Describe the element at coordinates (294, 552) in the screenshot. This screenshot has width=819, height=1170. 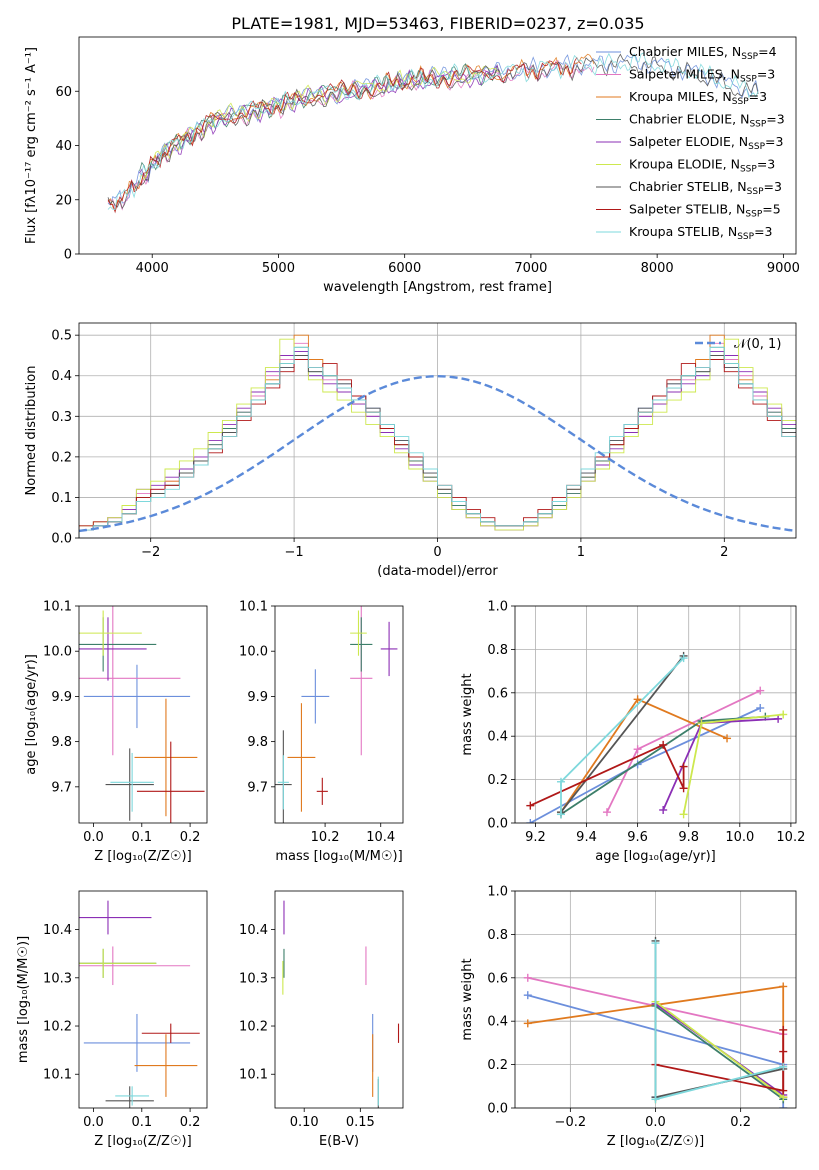
I see `x-tick-label: −1` at that location.